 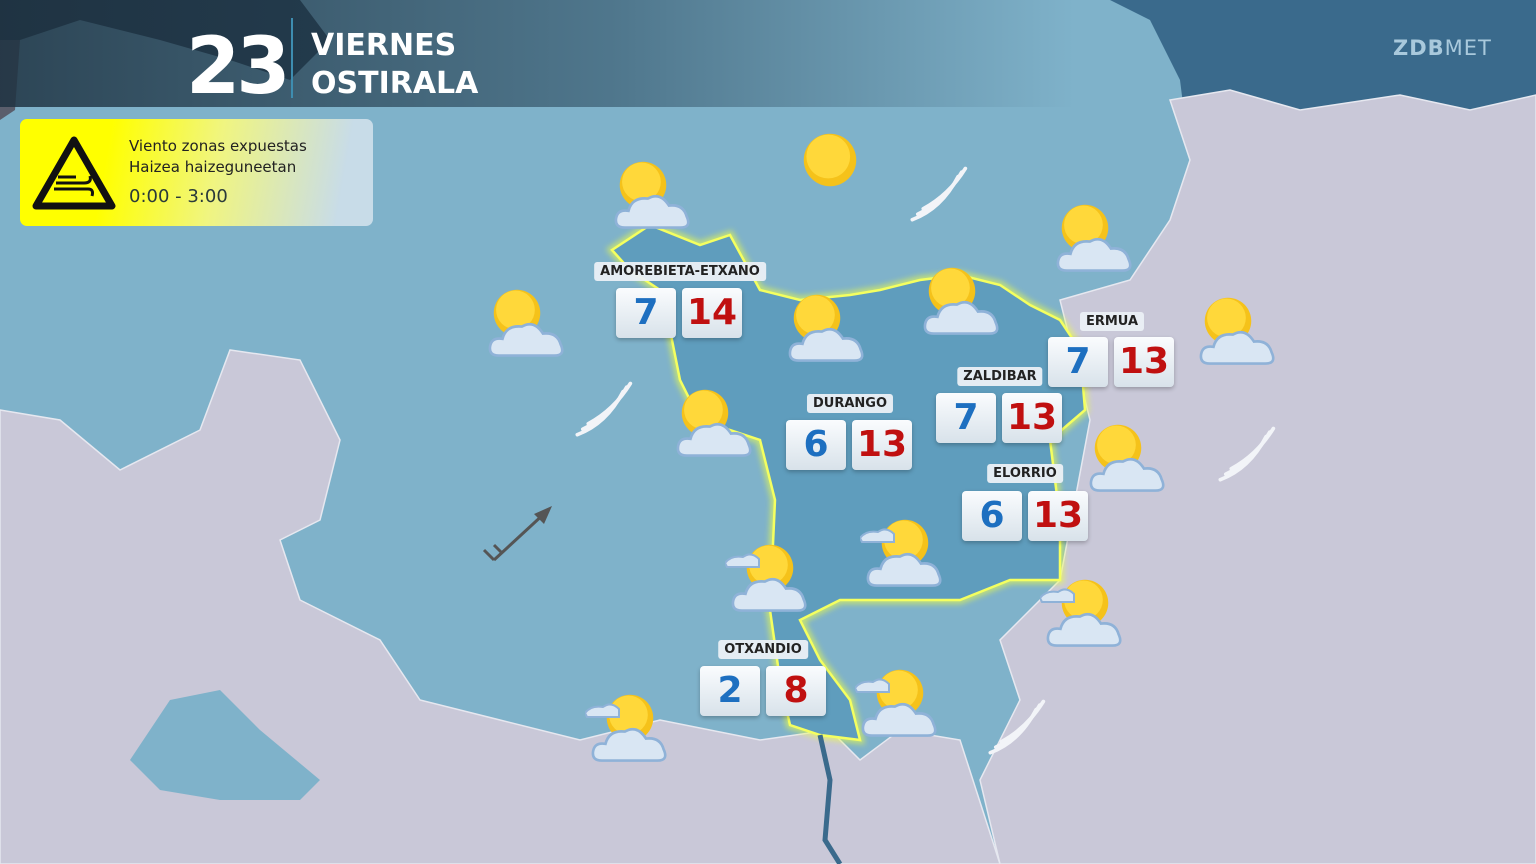 What do you see at coordinates (1112, 321) in the screenshot?
I see `city-label: ERMUA` at bounding box center [1112, 321].